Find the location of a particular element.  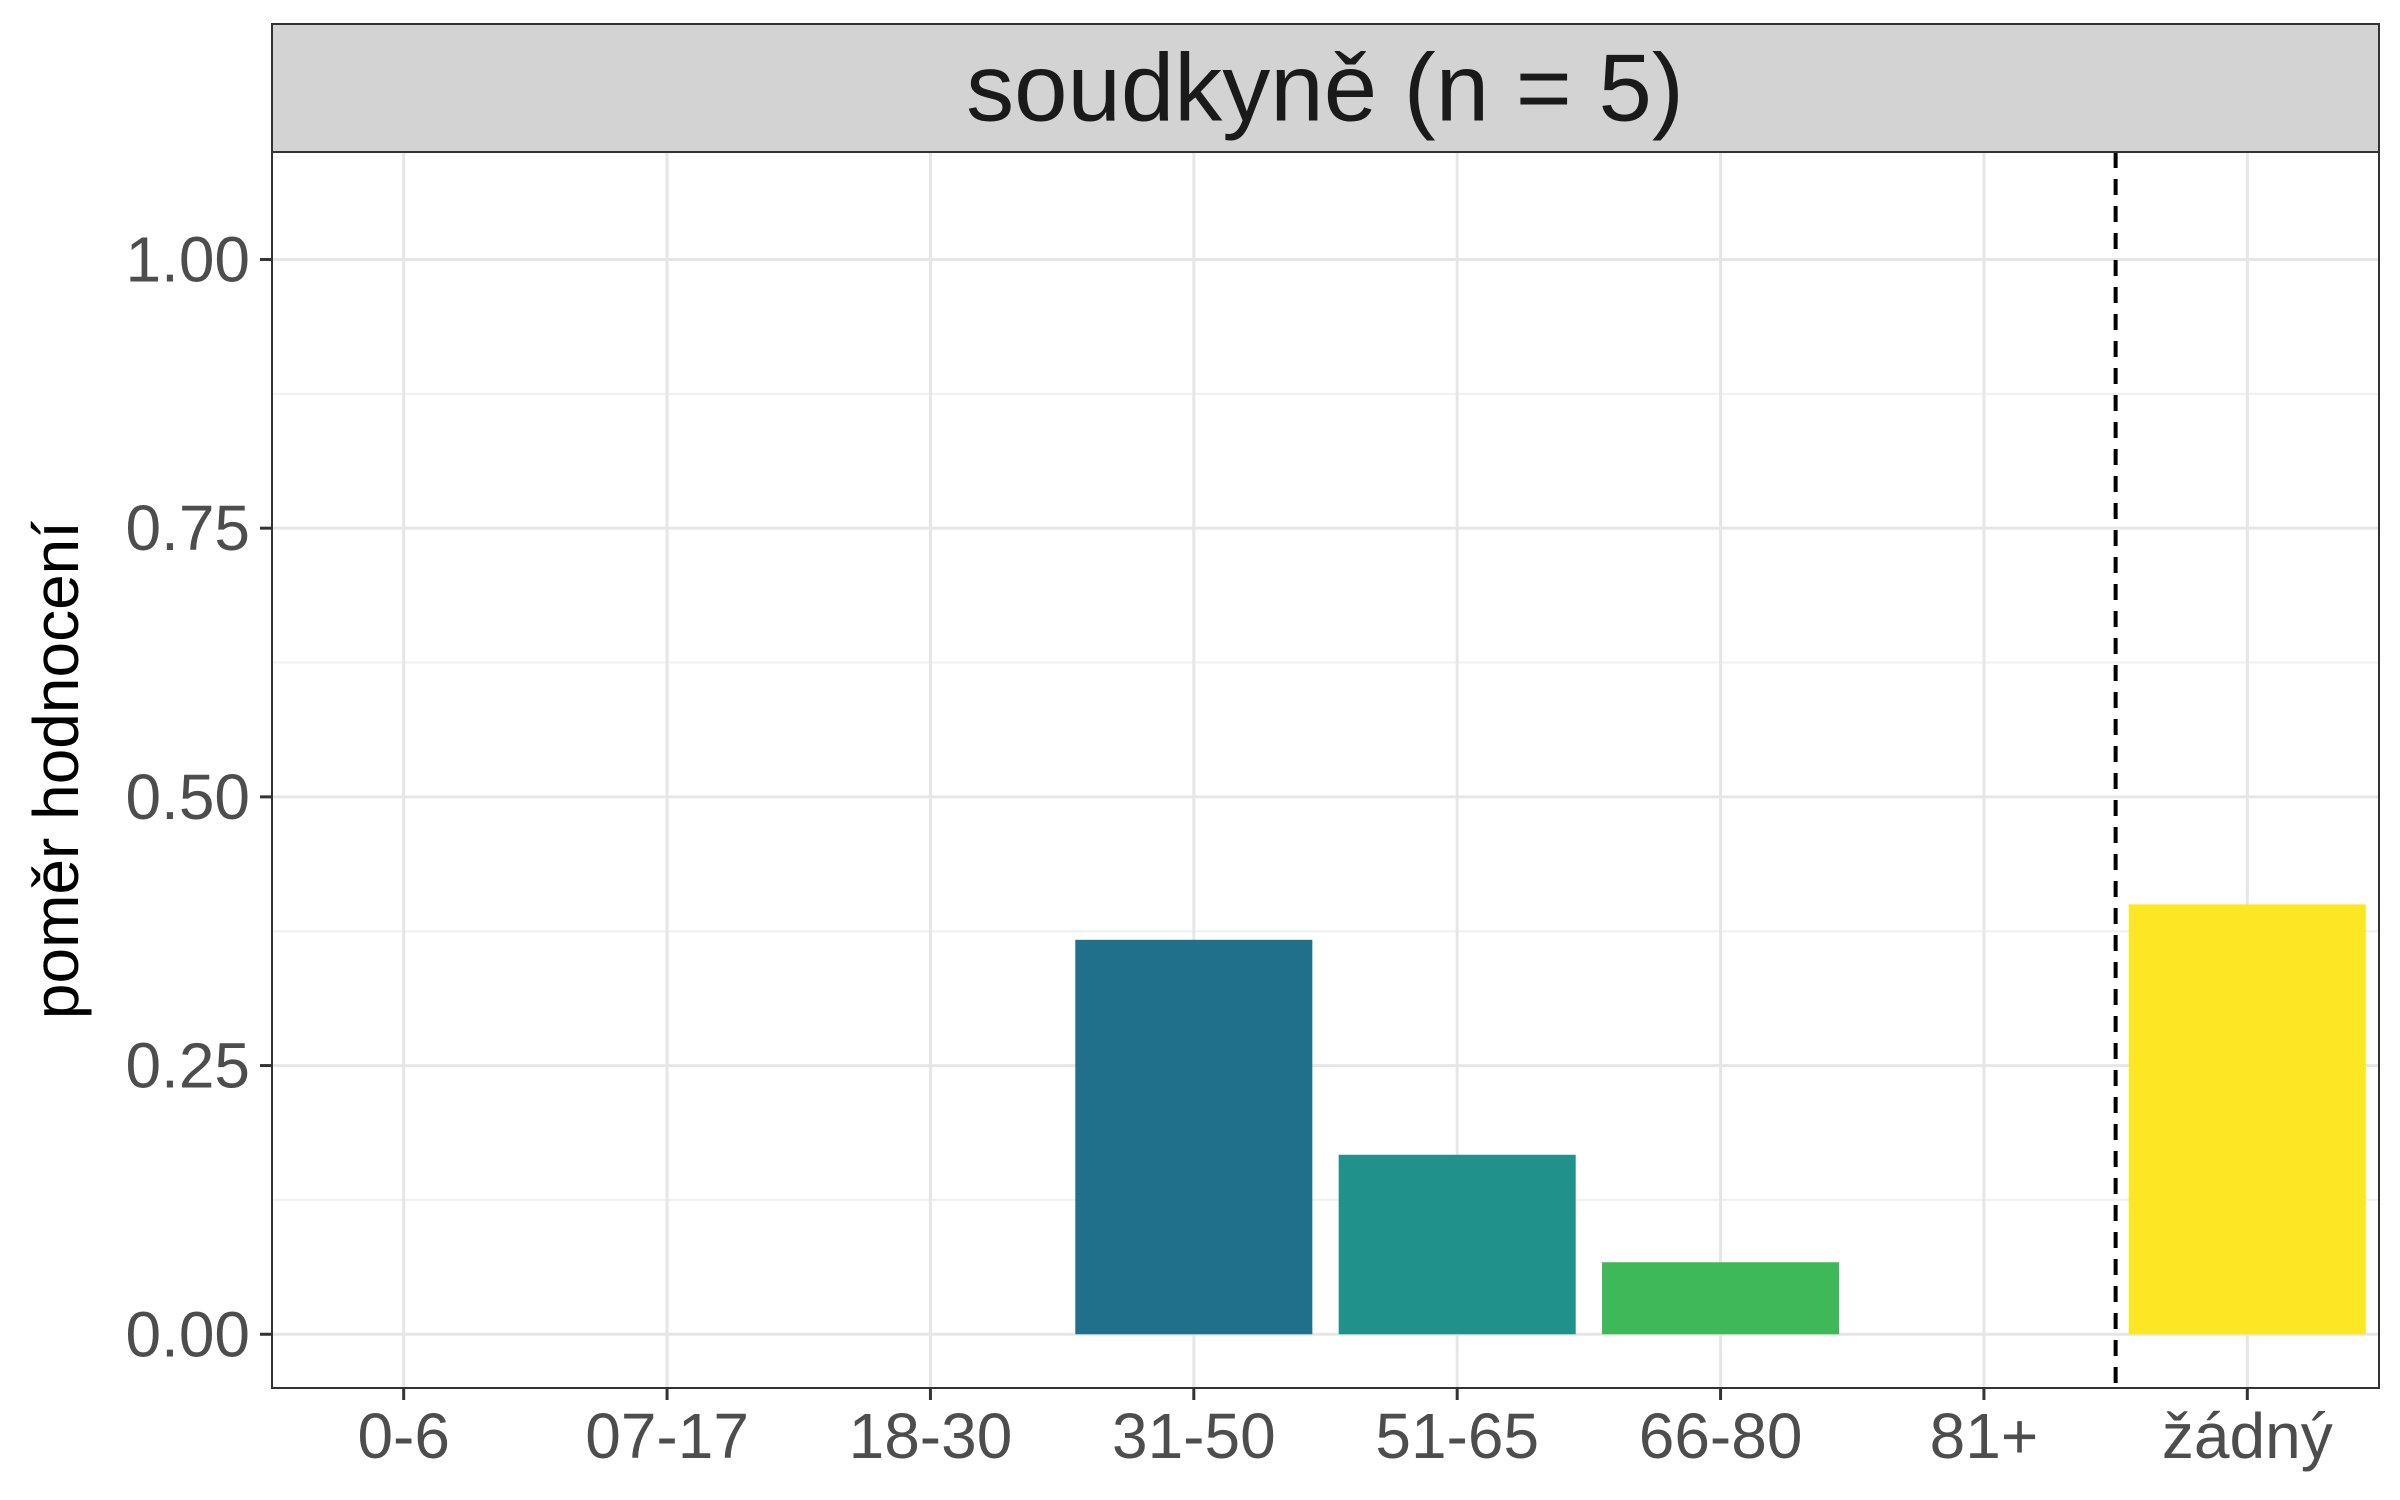

x-tick-label: 07-17 is located at coordinates (667, 1436).